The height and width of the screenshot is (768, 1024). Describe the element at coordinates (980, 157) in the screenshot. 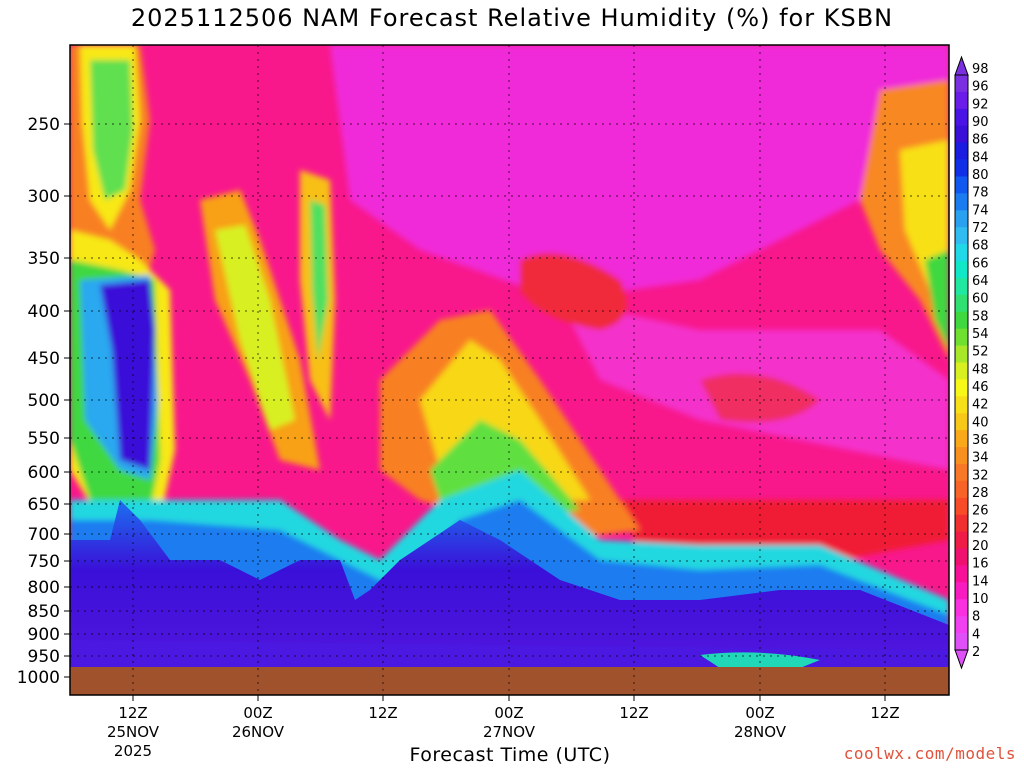

I see `colorbar-label: 84` at that location.